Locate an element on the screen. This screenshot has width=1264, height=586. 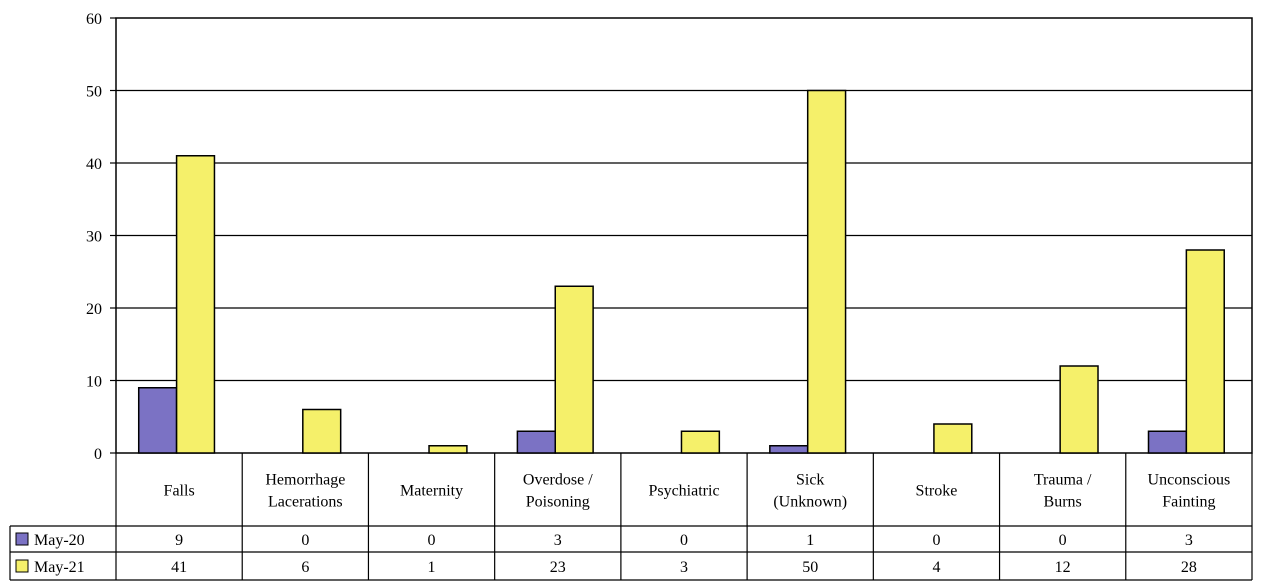
table-value-May-20-5: 1 is located at coordinates (810, 540).